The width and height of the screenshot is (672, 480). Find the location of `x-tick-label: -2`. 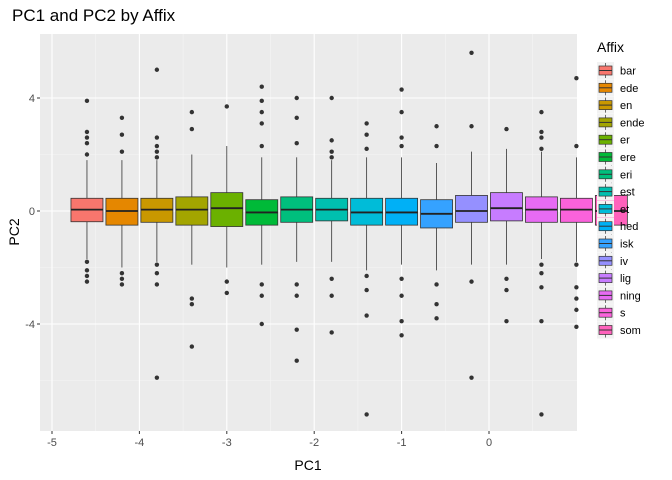

x-tick-label: -2 is located at coordinates (314, 443).